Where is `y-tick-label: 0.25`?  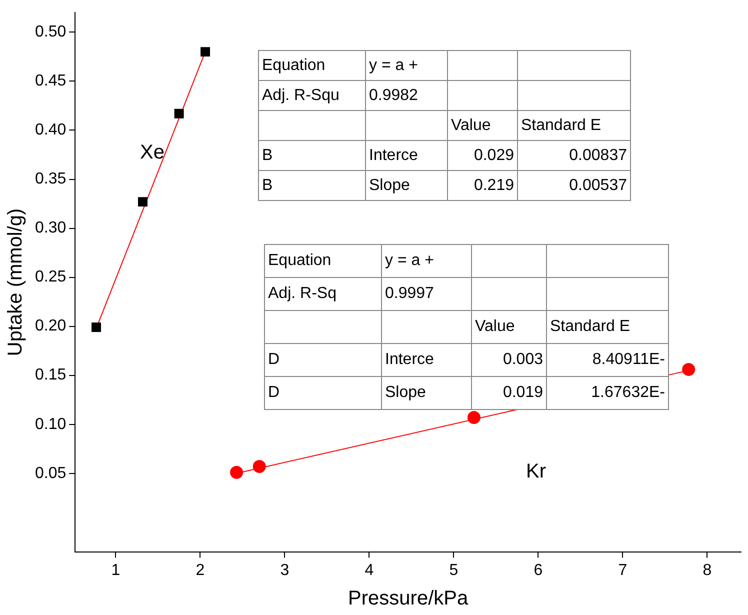 y-tick-label: 0.25 is located at coordinates (50, 277).